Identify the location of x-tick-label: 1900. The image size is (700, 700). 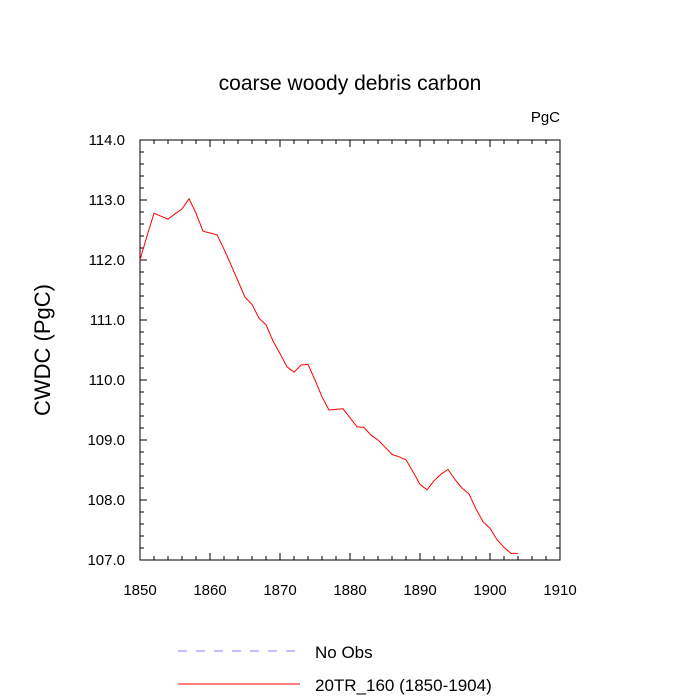
(489, 590).